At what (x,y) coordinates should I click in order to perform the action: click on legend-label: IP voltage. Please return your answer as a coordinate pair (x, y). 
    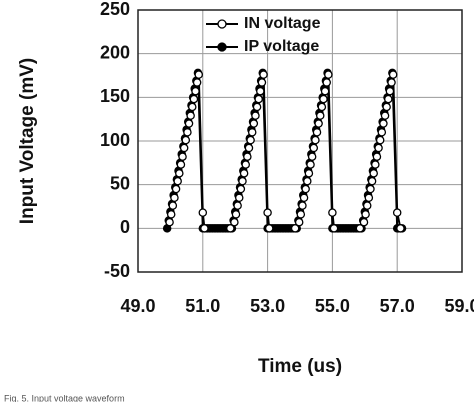
    Looking at the image, I should click on (281, 46).